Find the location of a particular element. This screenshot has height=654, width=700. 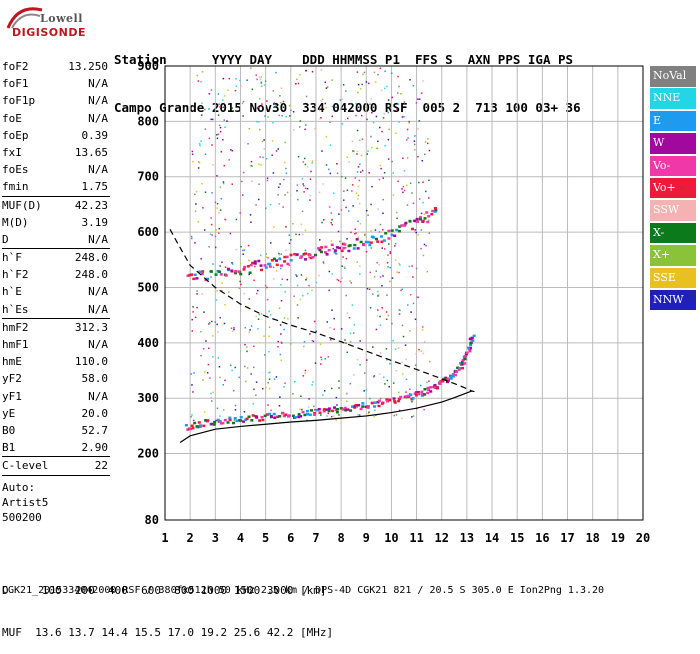

param-value: 2.90 is located at coordinates (95, 448).